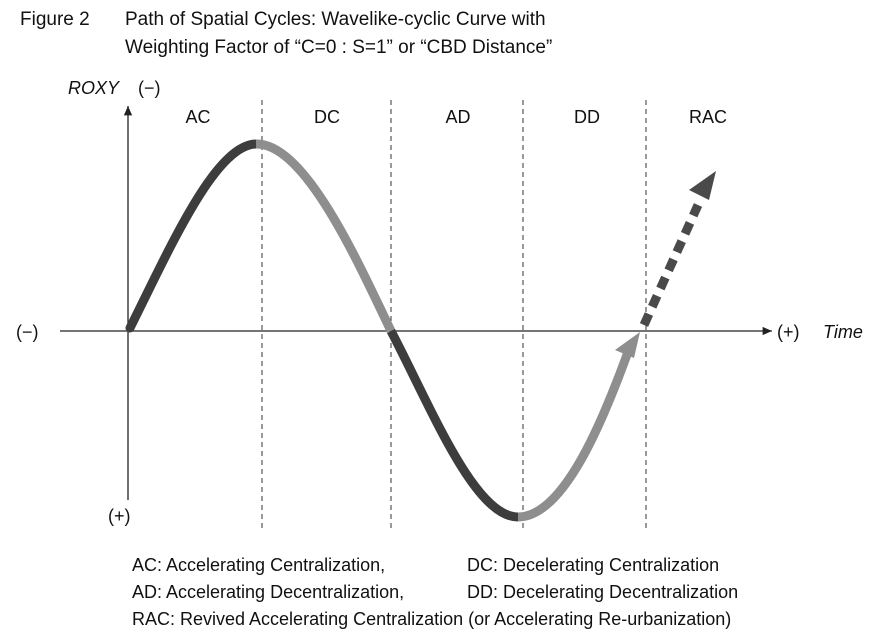 The width and height of the screenshot is (871, 635). Describe the element at coordinates (197, 117) in the screenshot. I see `phase-label-ac: AC` at that location.